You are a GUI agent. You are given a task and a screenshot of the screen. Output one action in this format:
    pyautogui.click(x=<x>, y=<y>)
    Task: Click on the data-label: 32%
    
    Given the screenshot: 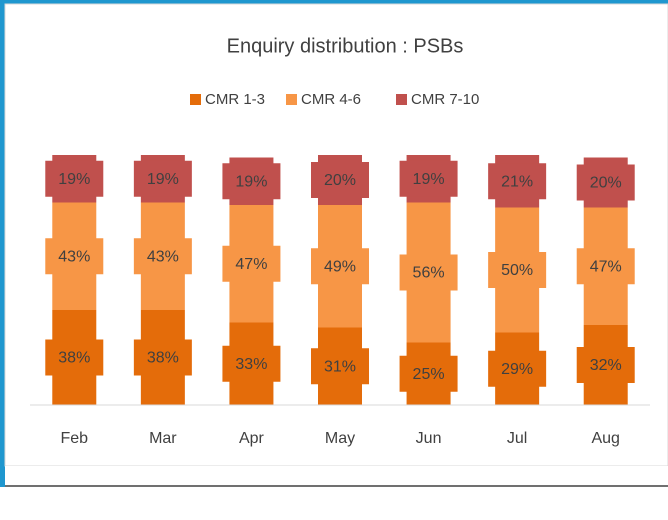 What is the action you would take?
    pyautogui.click(x=606, y=365)
    